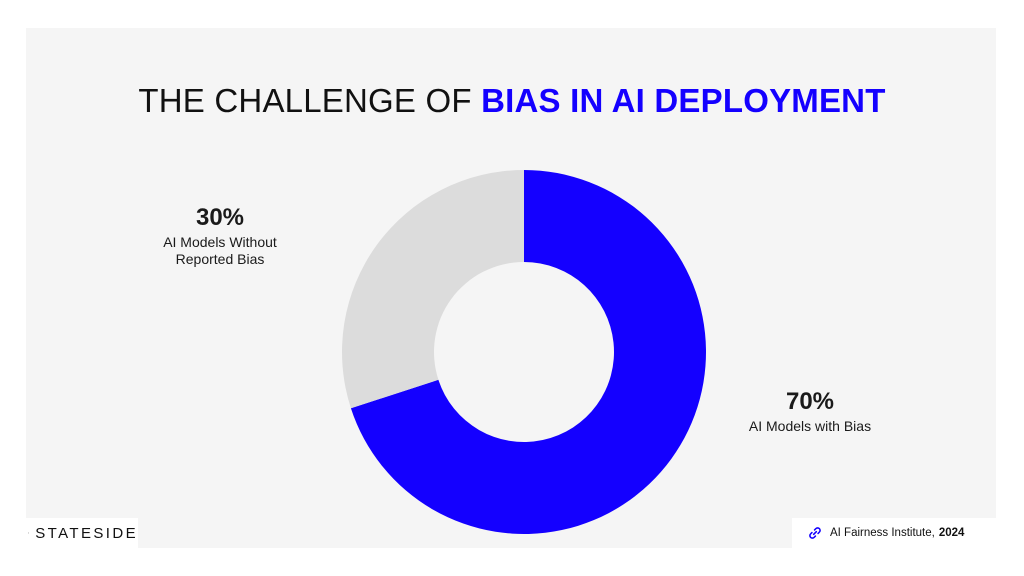  What do you see at coordinates (86, 533) in the screenshot?
I see `brand-name: STATESIDE` at bounding box center [86, 533].